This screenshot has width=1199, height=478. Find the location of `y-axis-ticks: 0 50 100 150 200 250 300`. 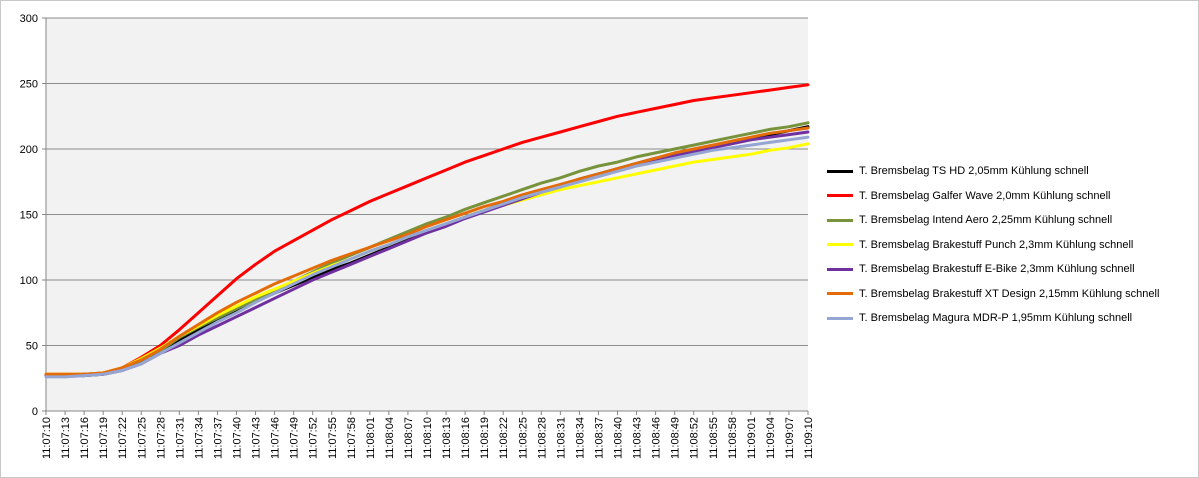

y-axis-ticks: 0 50 100 150 200 250 300 is located at coordinates (33, 215).